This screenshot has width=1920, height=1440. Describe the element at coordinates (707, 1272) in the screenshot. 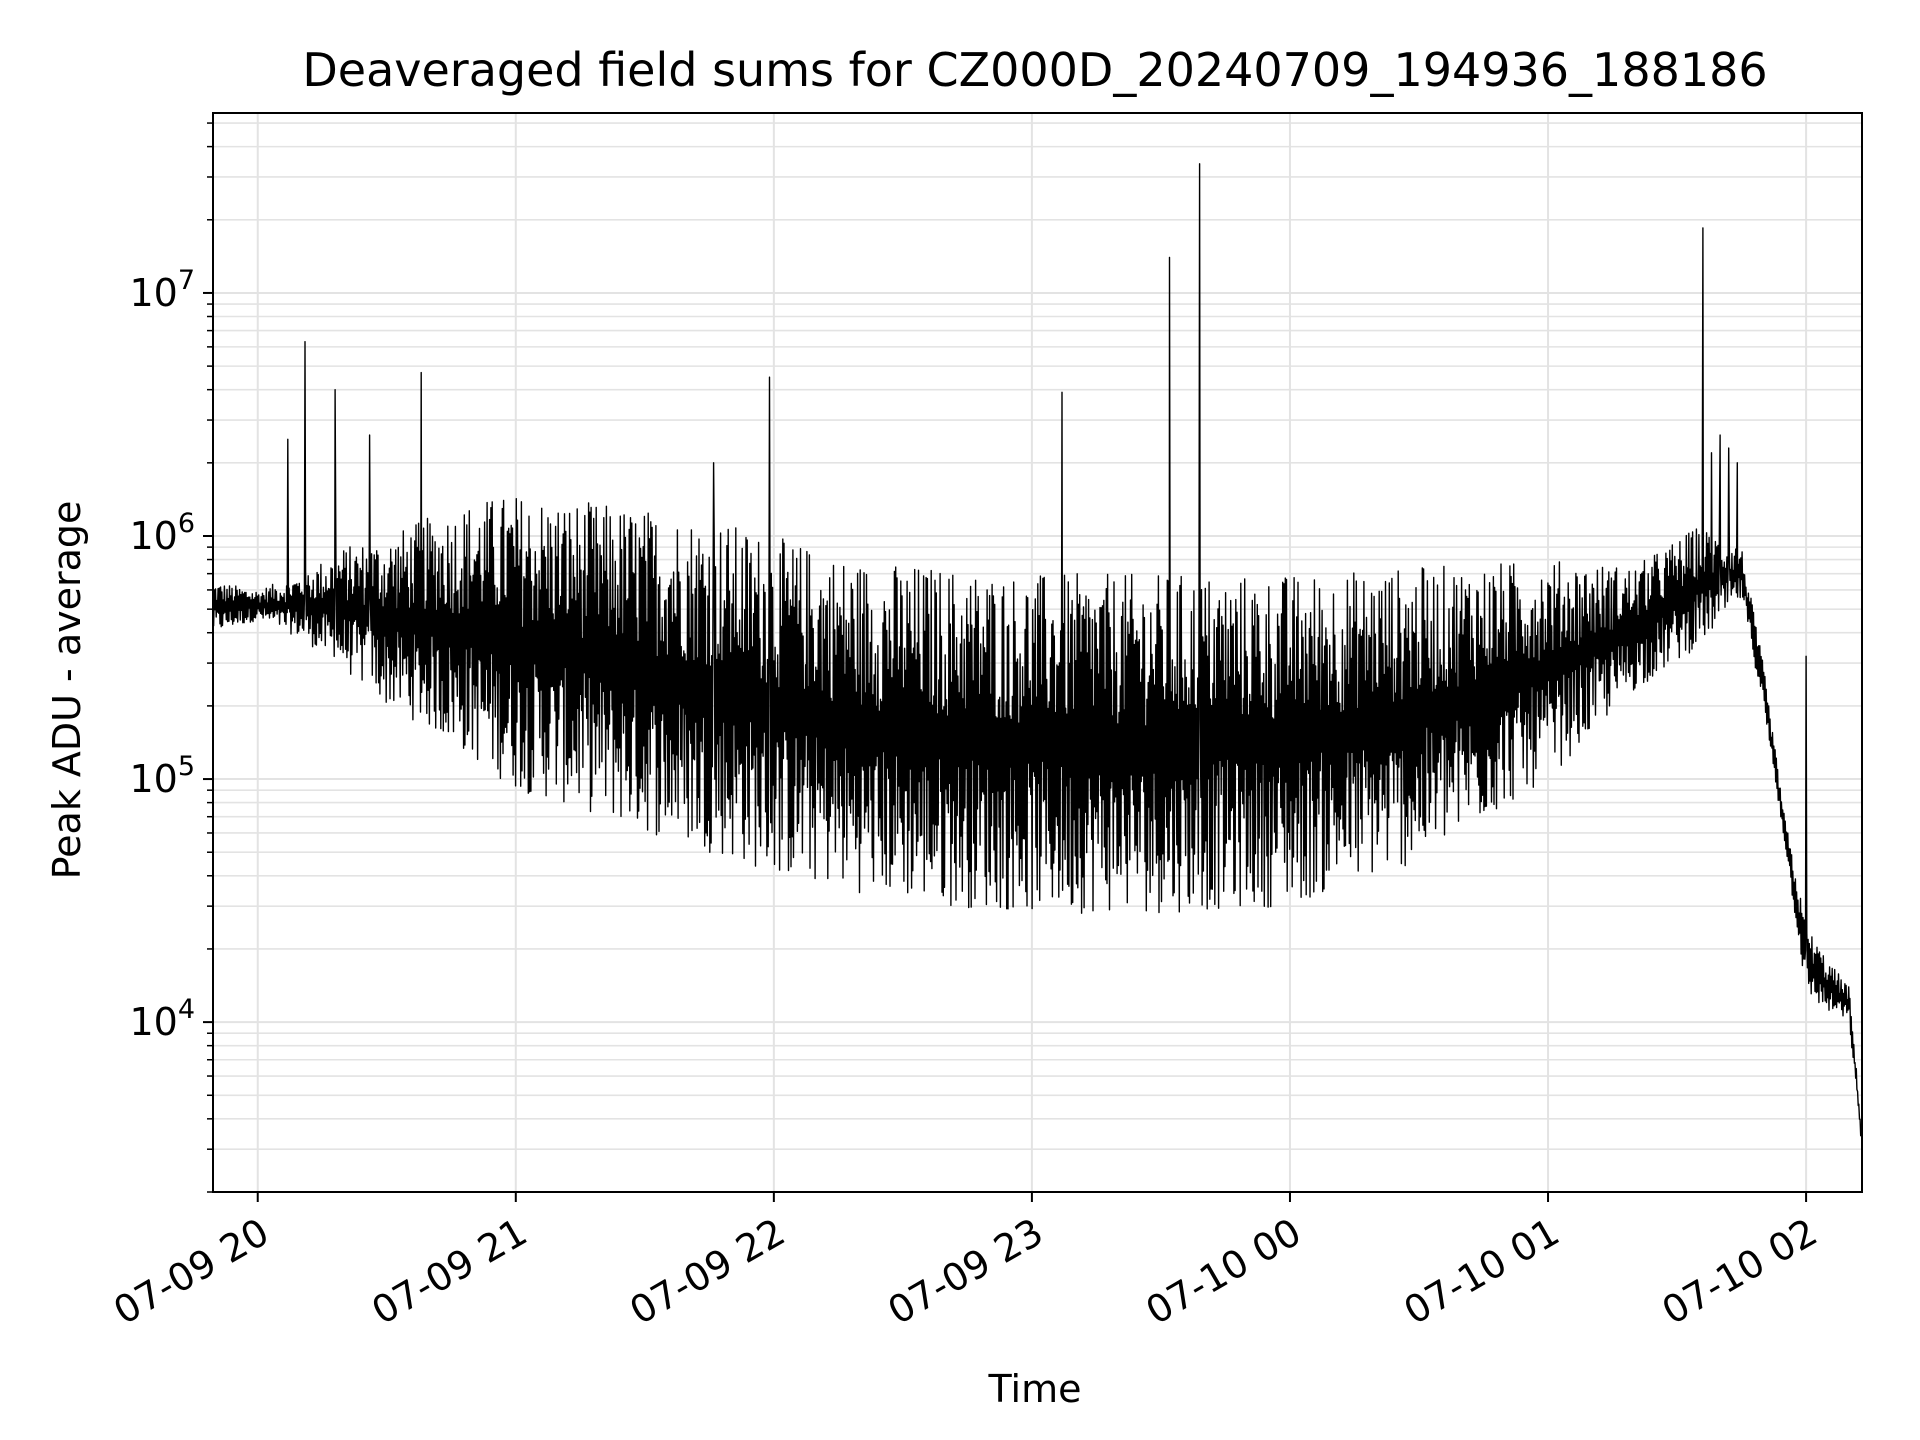

I see `x-tick-label: 07-09 22` at that location.